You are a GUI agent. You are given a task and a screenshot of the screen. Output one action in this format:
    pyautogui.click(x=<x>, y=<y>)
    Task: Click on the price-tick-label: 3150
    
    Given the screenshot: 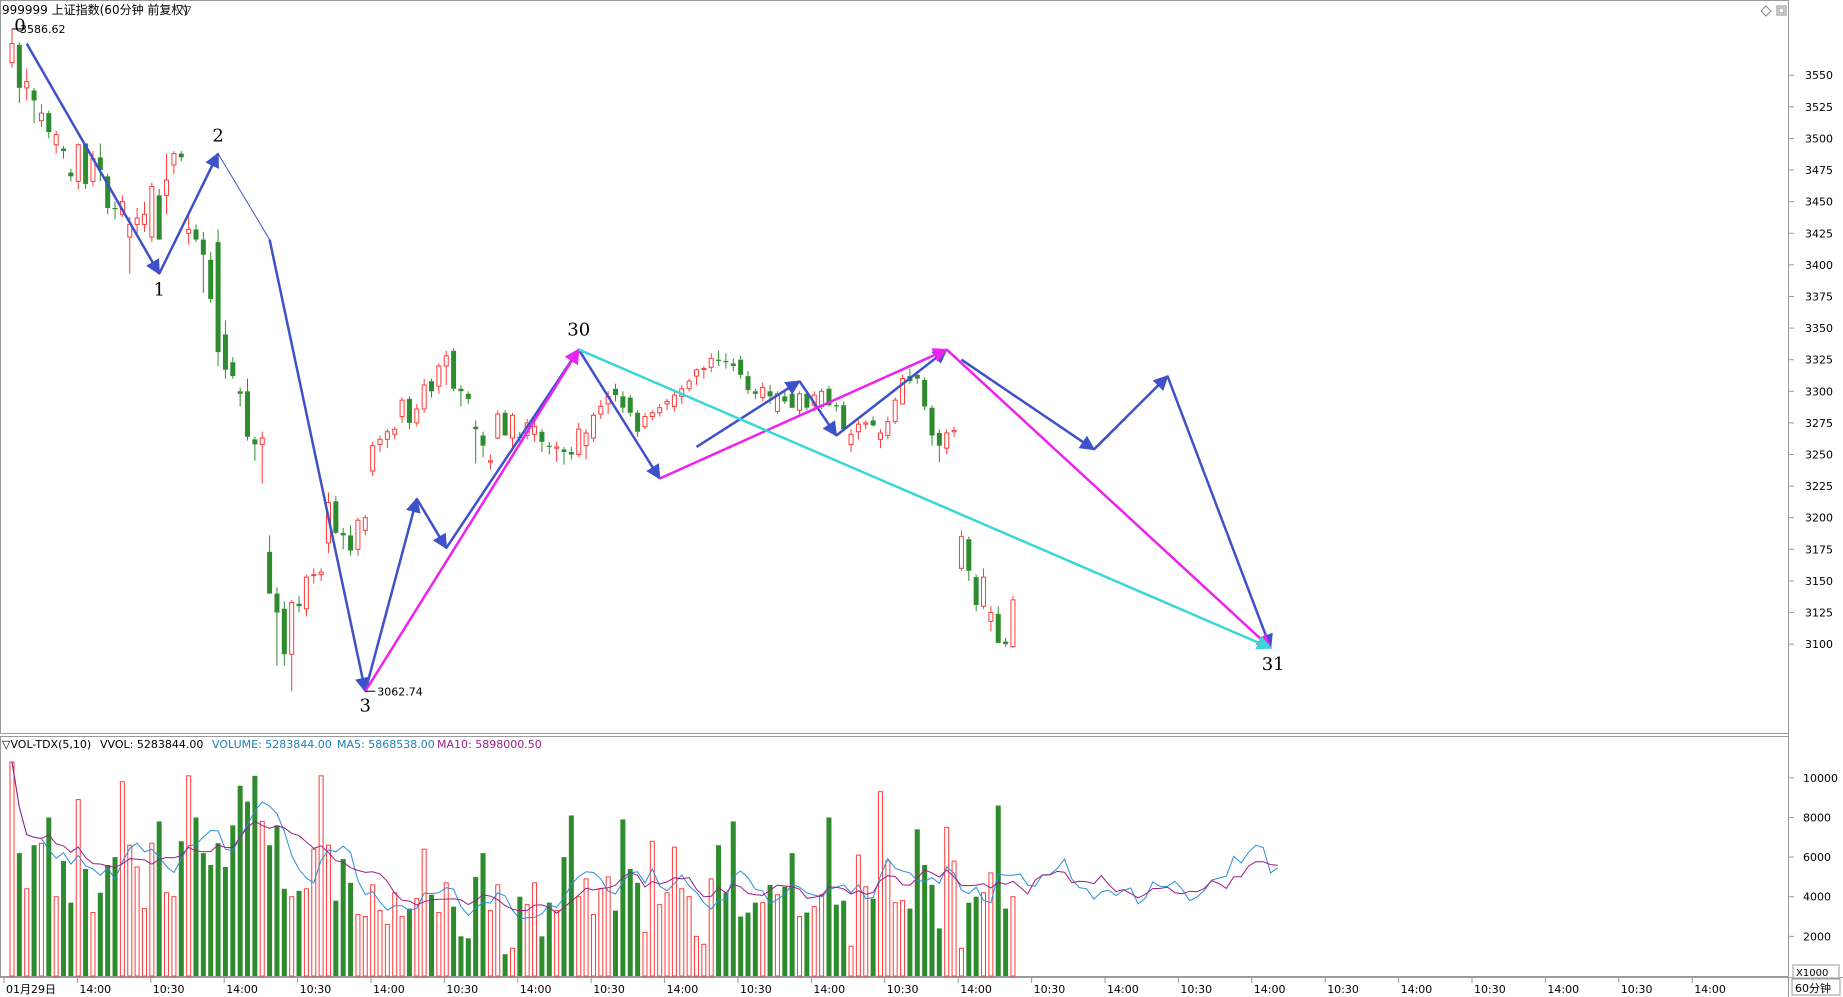 What is the action you would take?
    pyautogui.click(x=1819, y=581)
    